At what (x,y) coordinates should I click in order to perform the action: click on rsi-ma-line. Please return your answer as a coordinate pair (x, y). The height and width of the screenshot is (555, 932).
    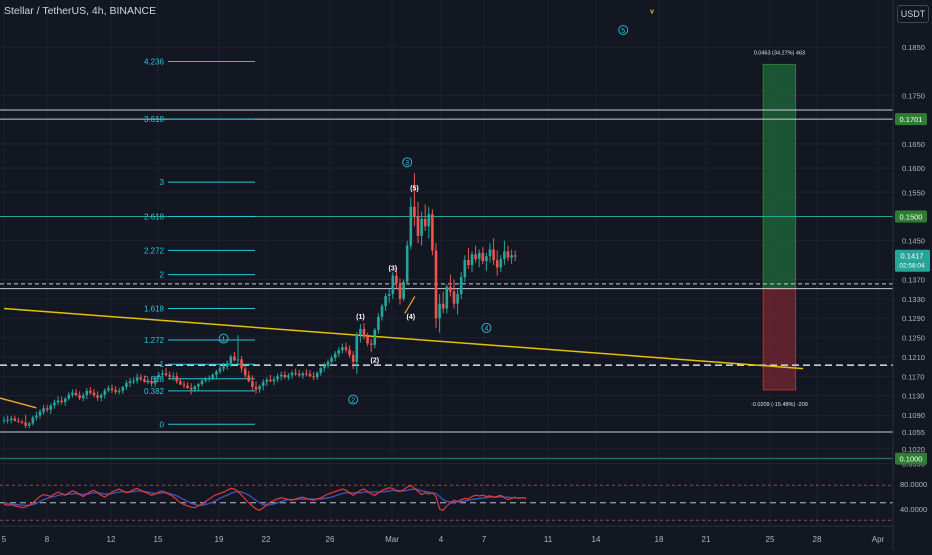
    Looking at the image, I should click on (264, 497).